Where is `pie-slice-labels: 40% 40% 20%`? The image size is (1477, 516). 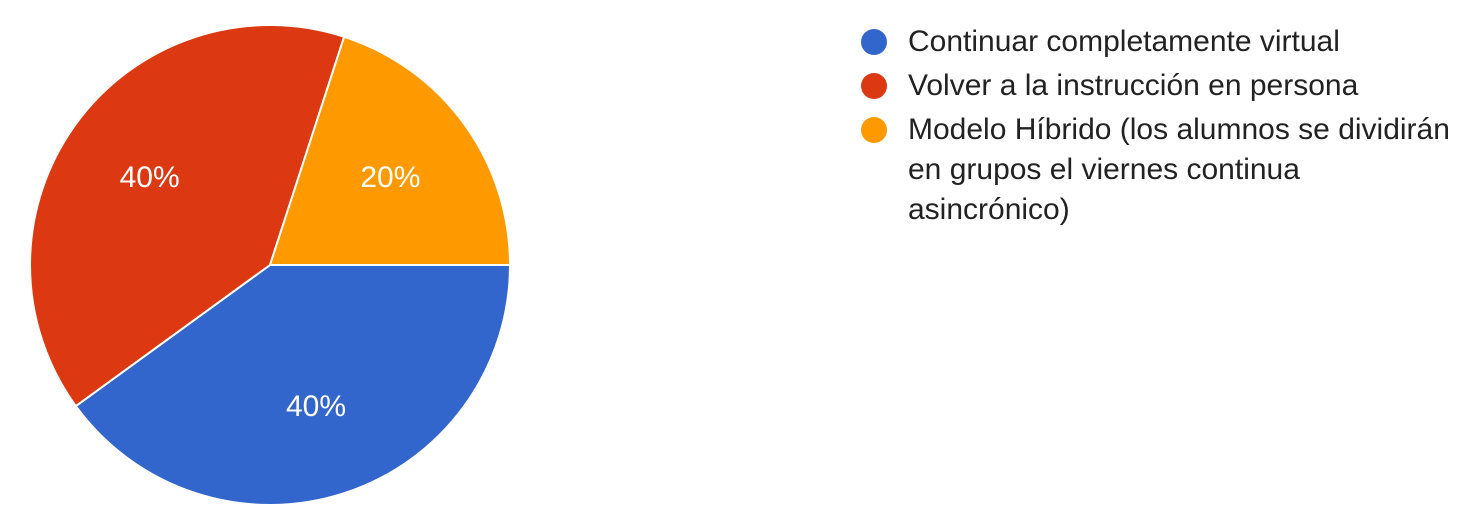 pie-slice-labels: 40% 40% 20% is located at coordinates (270, 292).